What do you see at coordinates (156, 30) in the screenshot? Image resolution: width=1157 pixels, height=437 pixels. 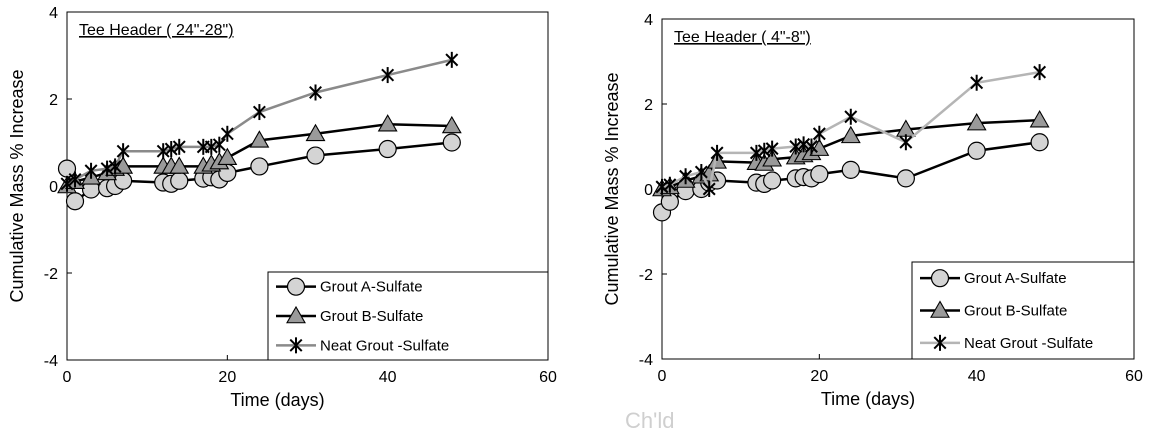 I see `chart-title: Tee Header ( 24"-28")` at bounding box center [156, 30].